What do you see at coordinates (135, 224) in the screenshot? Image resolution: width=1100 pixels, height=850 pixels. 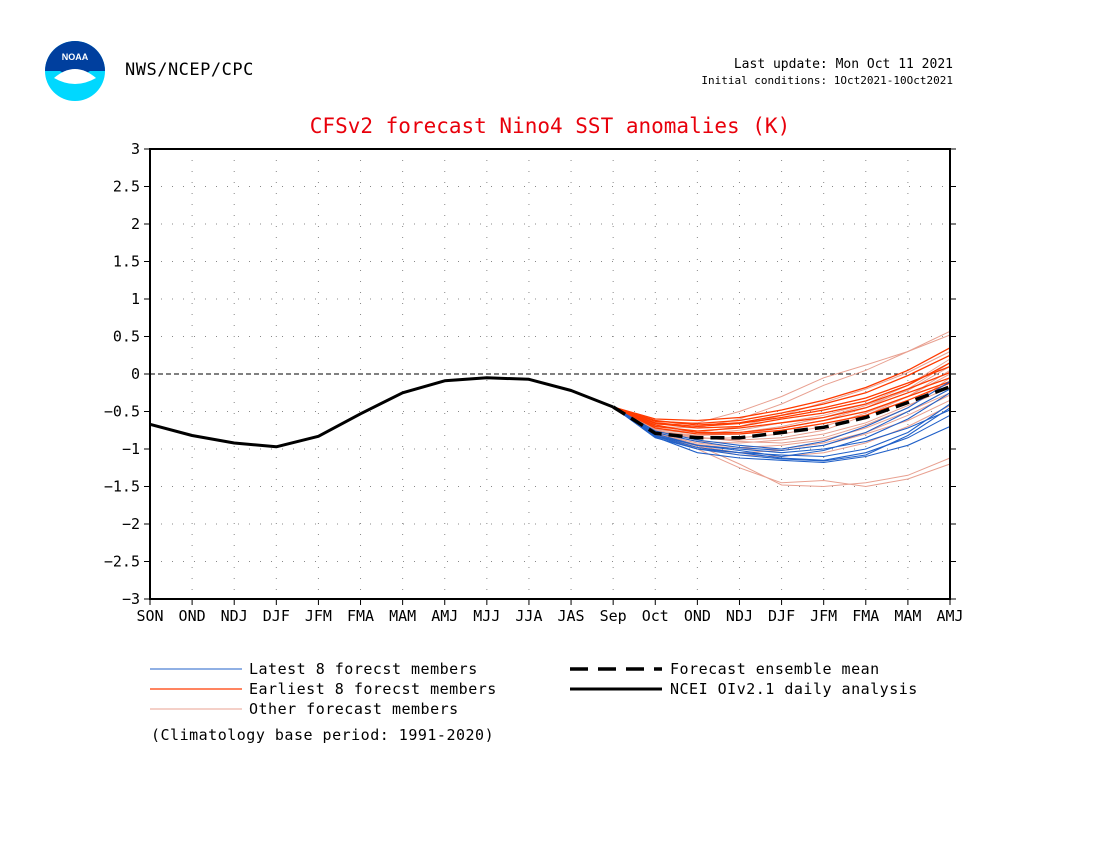 I see `y-tick-label: 2` at bounding box center [135, 224].